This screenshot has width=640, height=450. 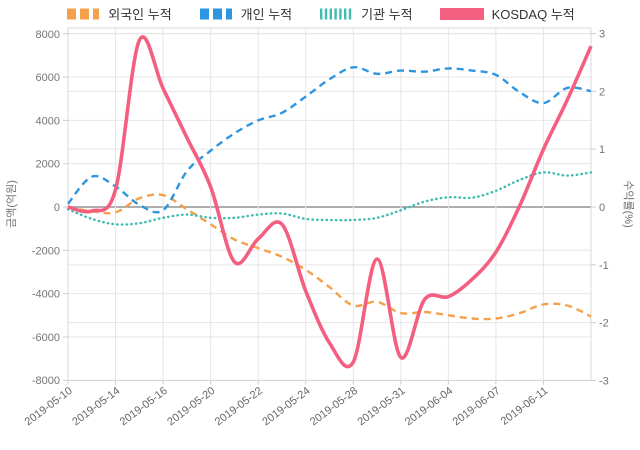 What do you see at coordinates (266, 14) in the screenshot?
I see `legend-label-individual: 개인 누적` at bounding box center [266, 14].